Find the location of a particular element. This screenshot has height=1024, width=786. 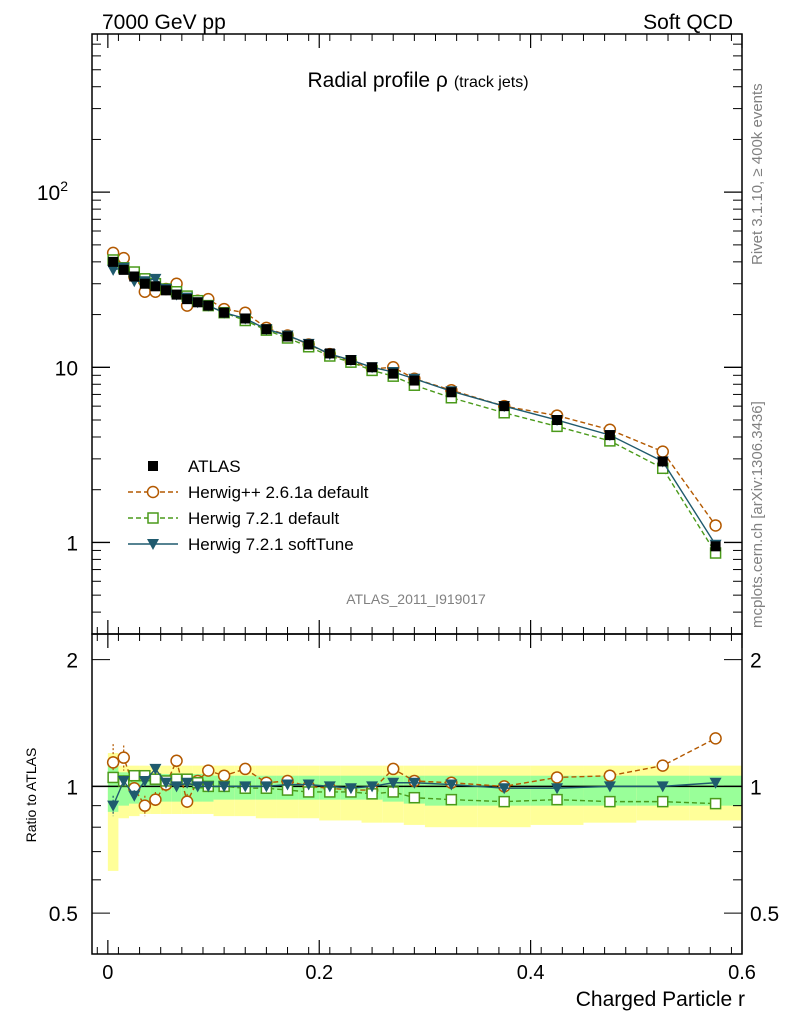

legend-label: Herwig 7.2.1 softTune is located at coordinates (271, 544).